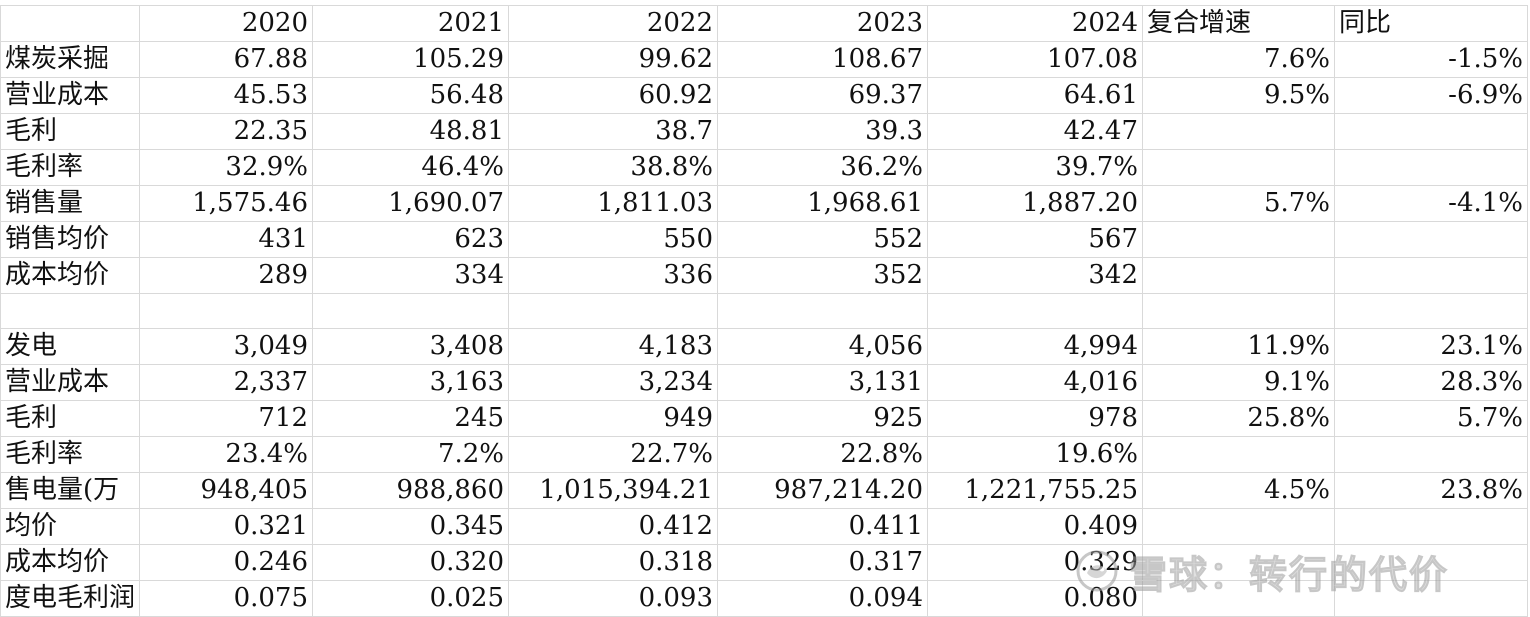  I want to click on cagr-cell: 7.6%, so click(1239, 59).